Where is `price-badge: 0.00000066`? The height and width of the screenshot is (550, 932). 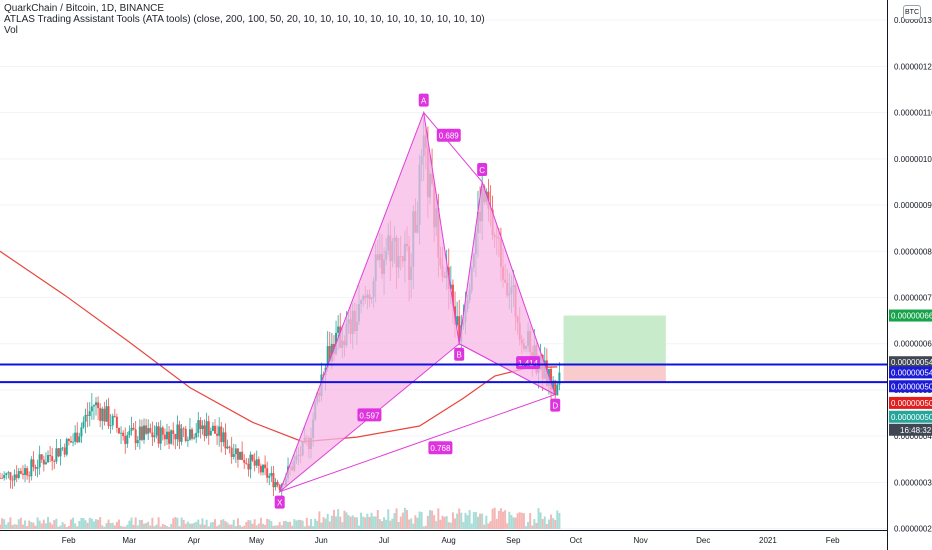
price-badge: 0.00000066 is located at coordinates (910, 315).